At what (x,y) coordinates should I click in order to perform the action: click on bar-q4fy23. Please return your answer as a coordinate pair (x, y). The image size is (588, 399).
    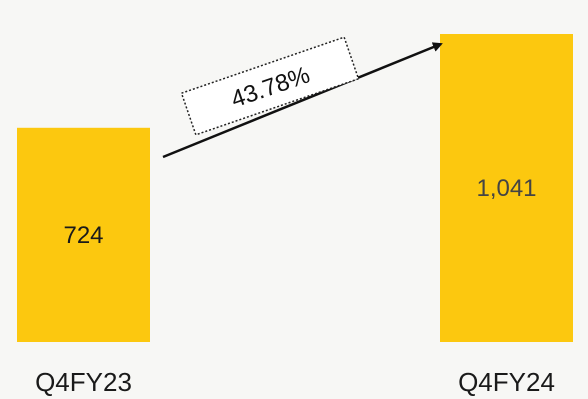
    Looking at the image, I should click on (83, 234).